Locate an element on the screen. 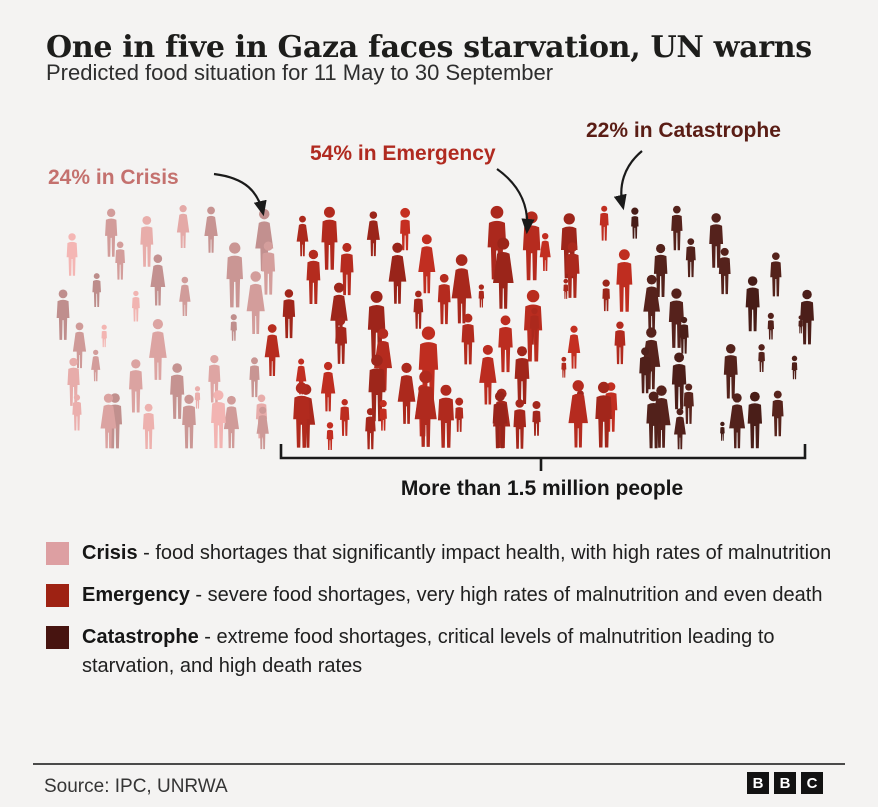 The height and width of the screenshot is (807, 878). catastrophe-annotation: 22% in Catastrophe is located at coordinates (683, 130).